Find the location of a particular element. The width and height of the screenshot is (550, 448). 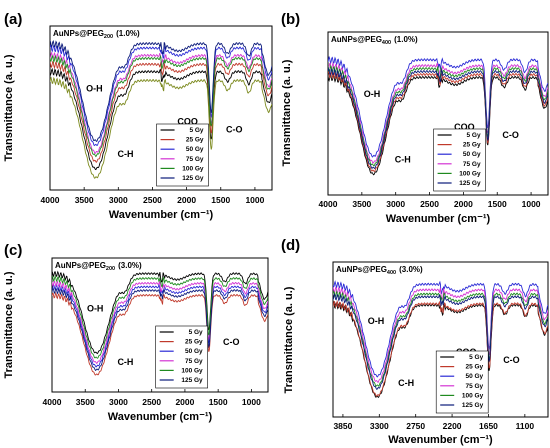

x-tick-label: 3850 is located at coordinates (342, 426).